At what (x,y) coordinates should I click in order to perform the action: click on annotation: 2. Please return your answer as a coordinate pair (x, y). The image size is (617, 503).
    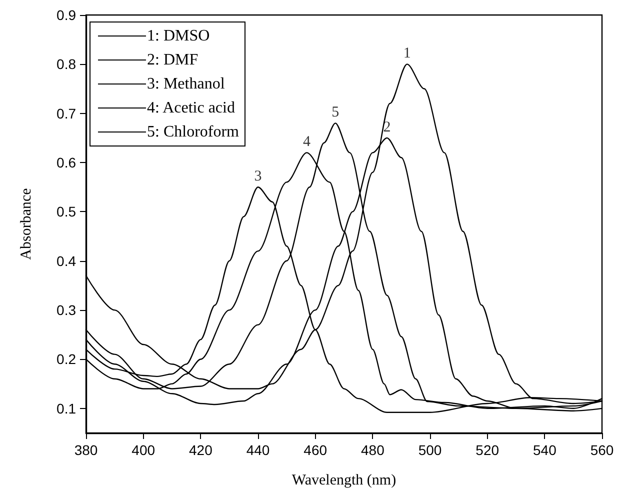
    Looking at the image, I should click on (387, 127).